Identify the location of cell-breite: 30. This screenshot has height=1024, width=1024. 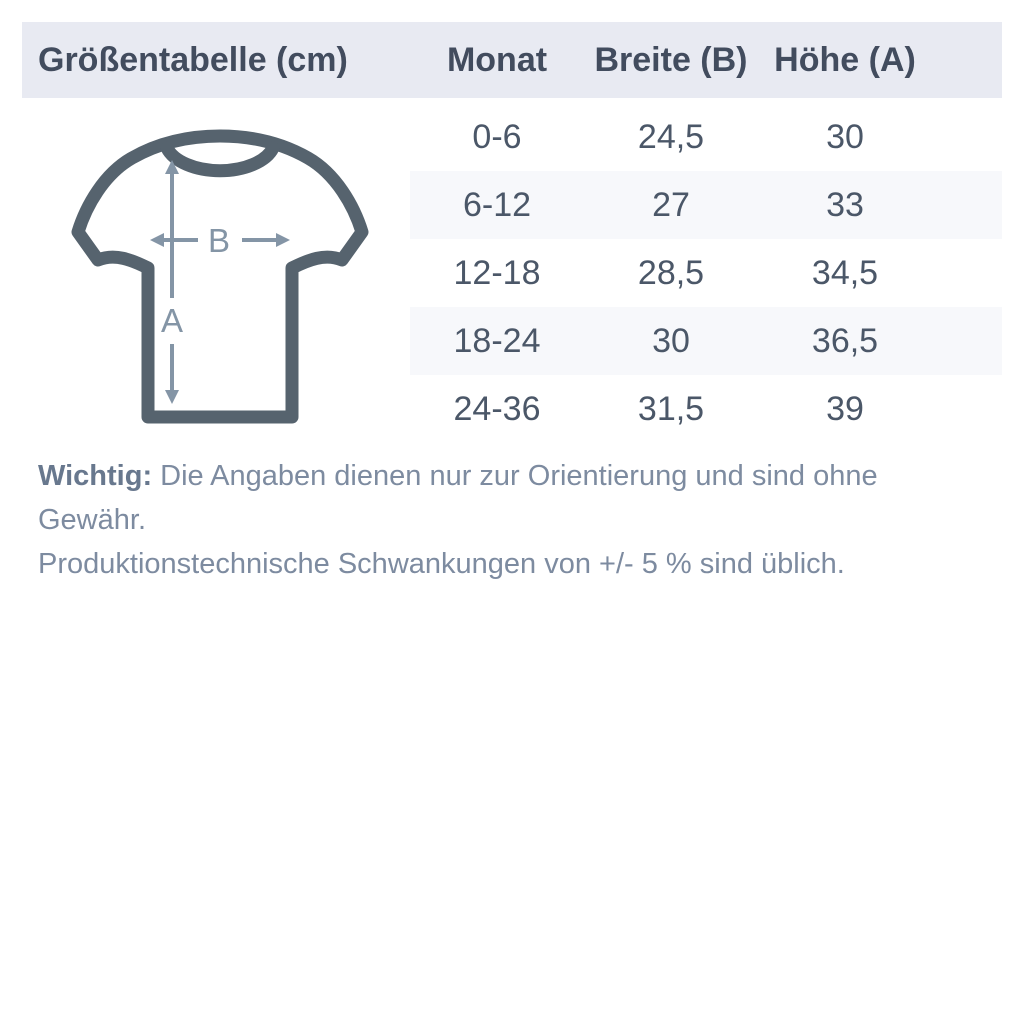
(671, 340).